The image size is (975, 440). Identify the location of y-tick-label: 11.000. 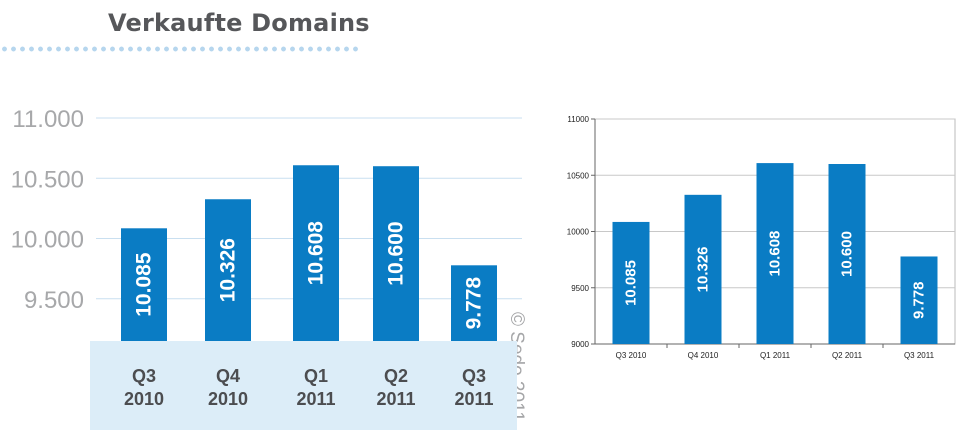
(48, 119).